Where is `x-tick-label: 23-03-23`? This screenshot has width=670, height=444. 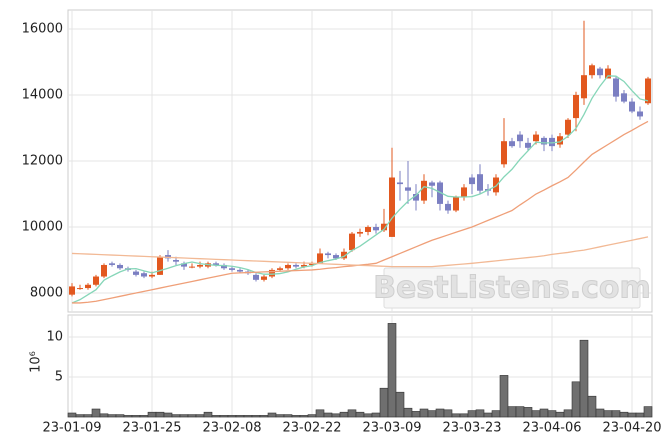
x-tick-label: 23-03-23 is located at coordinates (471, 428).